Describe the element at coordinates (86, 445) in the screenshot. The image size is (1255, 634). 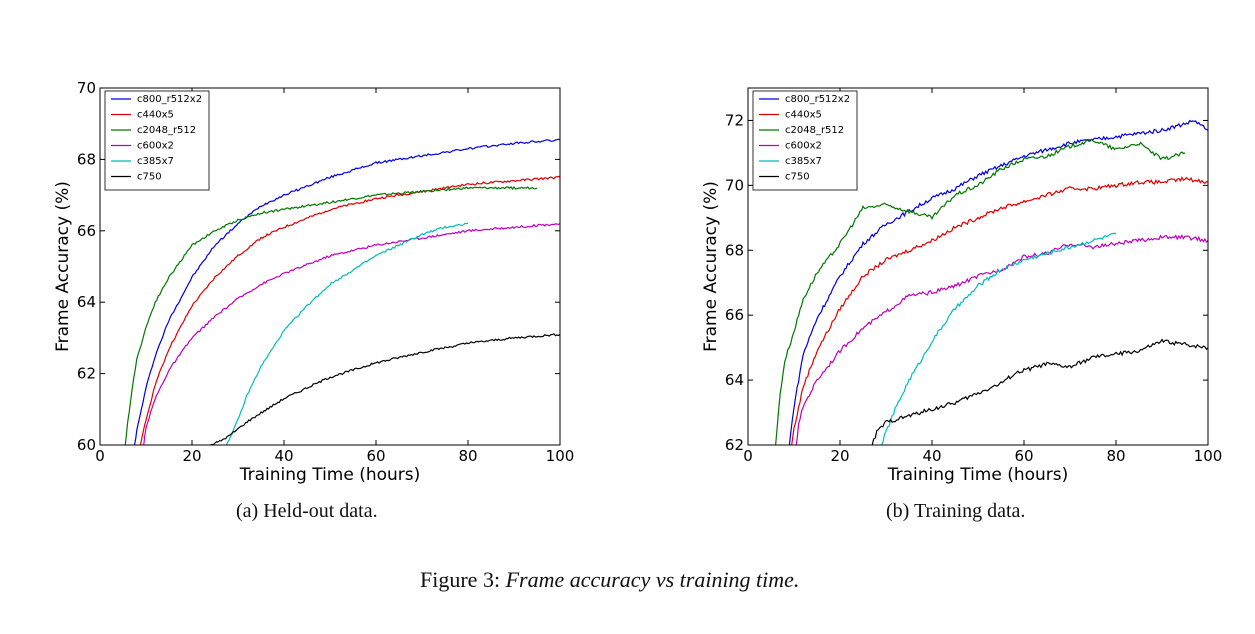
I see `y-tick-label: 60` at that location.